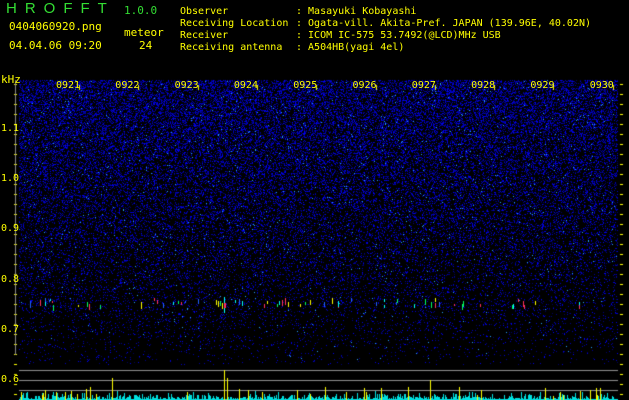 This screenshot has width=629, height=400. I want to click on info-value-receiver: : ICOM IC-575 53.7492(@LCD)MHz USB, so click(398, 35).